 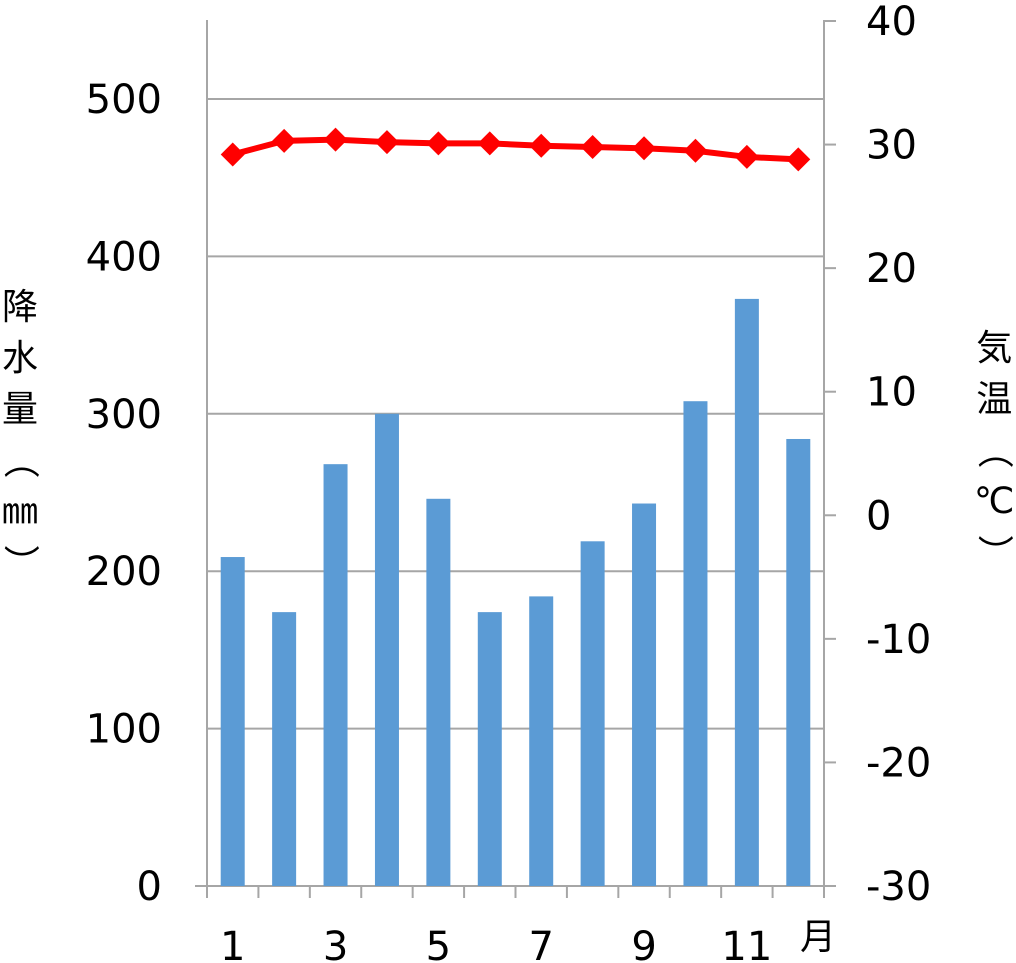 What do you see at coordinates (515, 149) in the screenshot?
I see `temperature-line` at bounding box center [515, 149].